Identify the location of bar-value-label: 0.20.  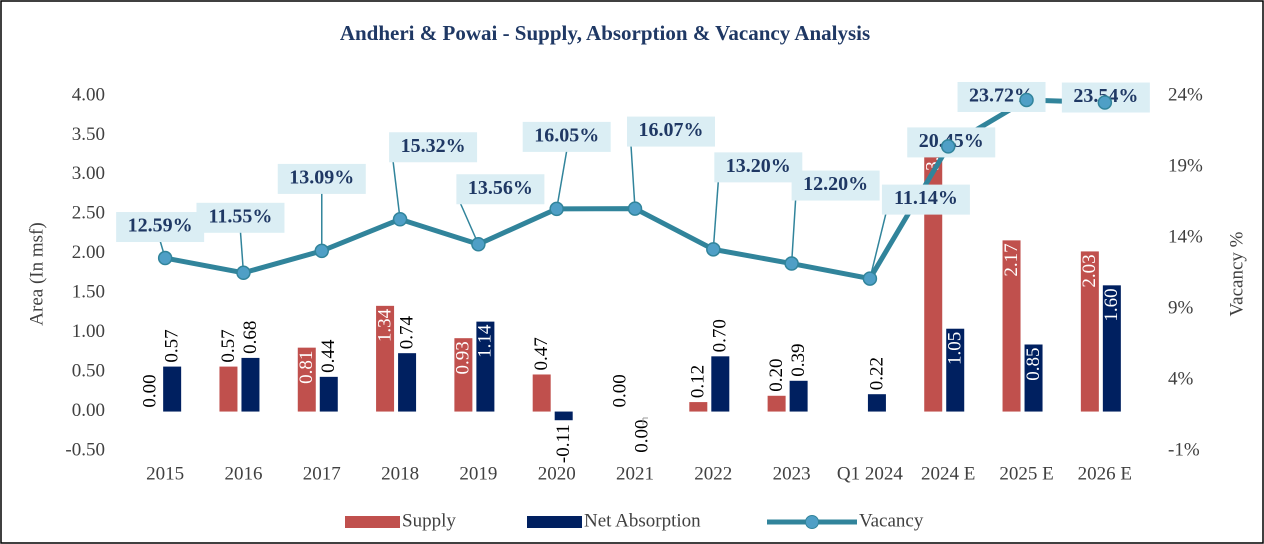
(776, 375).